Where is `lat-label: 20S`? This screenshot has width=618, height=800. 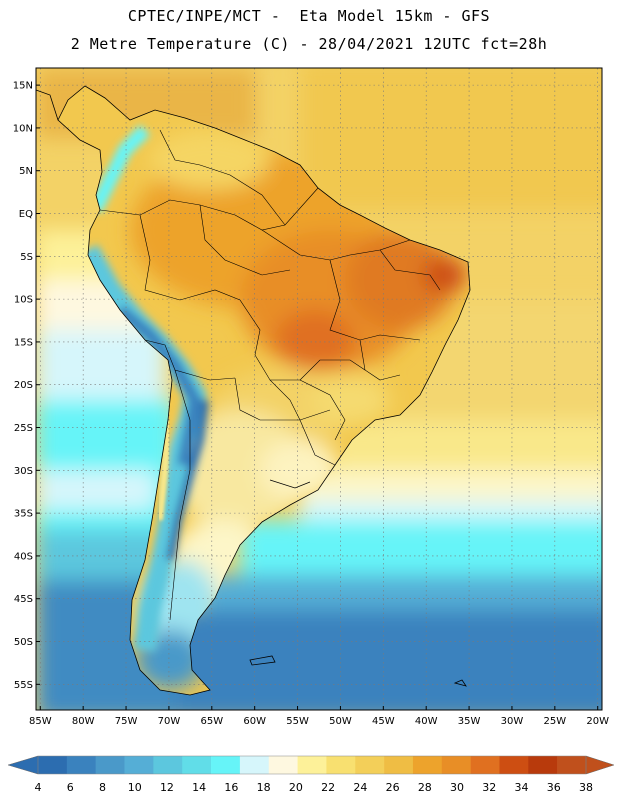 lat-label: 20S is located at coordinates (23, 385).